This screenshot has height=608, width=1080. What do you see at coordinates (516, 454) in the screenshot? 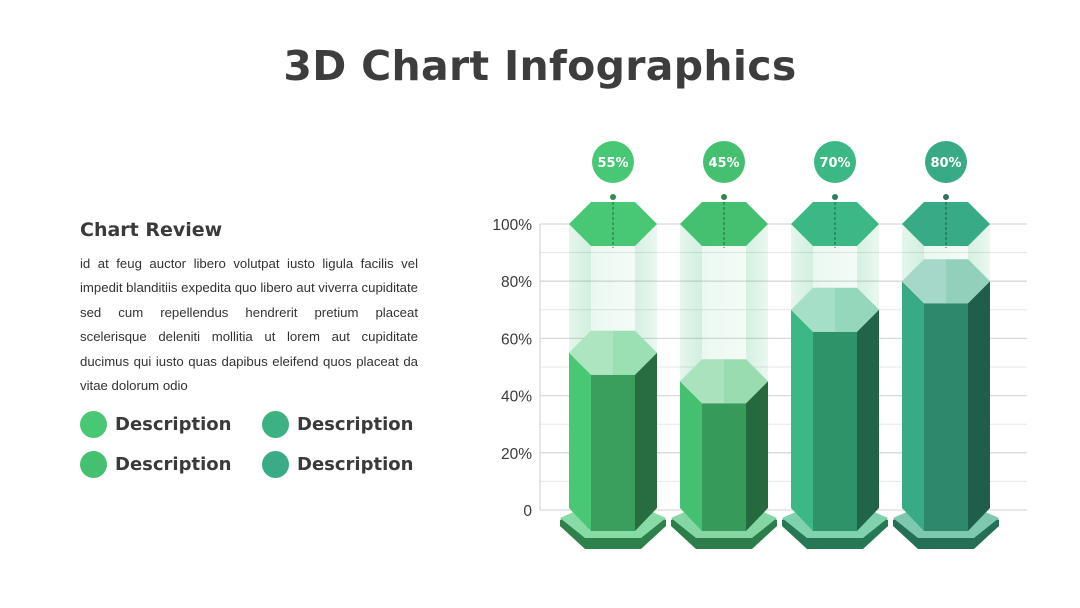
I see `y-tick-label: 20%` at bounding box center [516, 454].